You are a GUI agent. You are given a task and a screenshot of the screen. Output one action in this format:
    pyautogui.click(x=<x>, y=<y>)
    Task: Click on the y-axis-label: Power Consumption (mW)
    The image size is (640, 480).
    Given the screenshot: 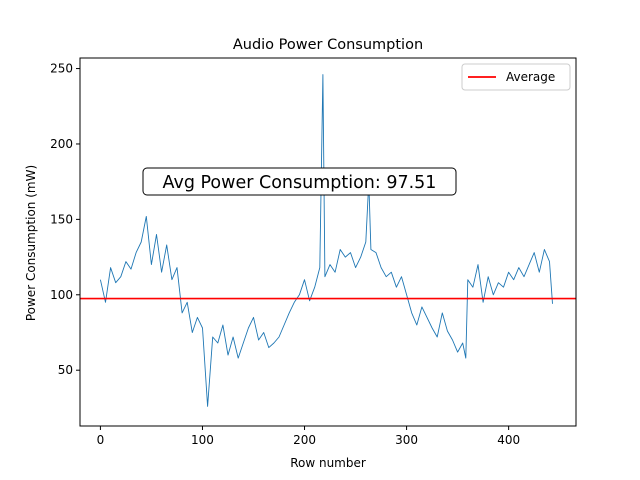 What is the action you would take?
    pyautogui.click(x=31, y=243)
    